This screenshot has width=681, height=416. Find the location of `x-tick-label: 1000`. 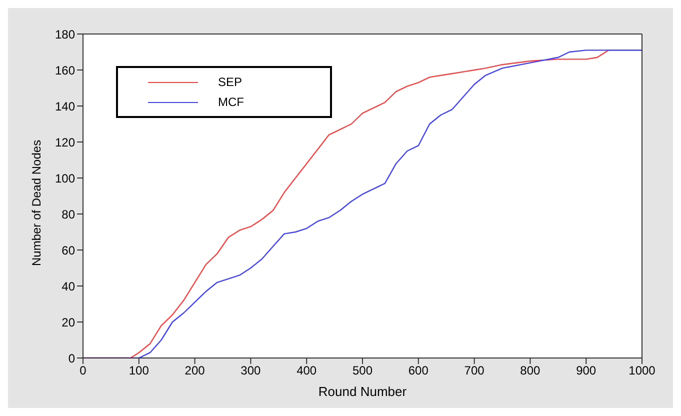

x-tick-label: 1000 is located at coordinates (642, 371).